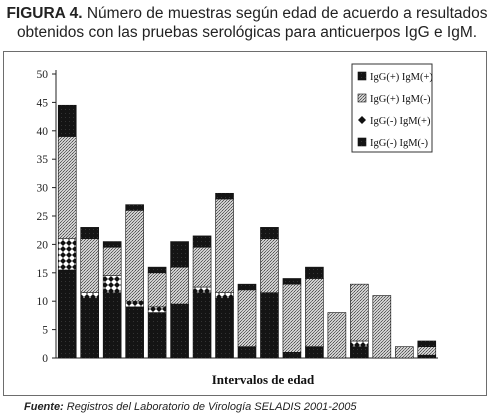 This screenshot has height=416, width=494. What do you see at coordinates (43, 302) in the screenshot?
I see `y-tick-label: 10` at bounding box center [43, 302].